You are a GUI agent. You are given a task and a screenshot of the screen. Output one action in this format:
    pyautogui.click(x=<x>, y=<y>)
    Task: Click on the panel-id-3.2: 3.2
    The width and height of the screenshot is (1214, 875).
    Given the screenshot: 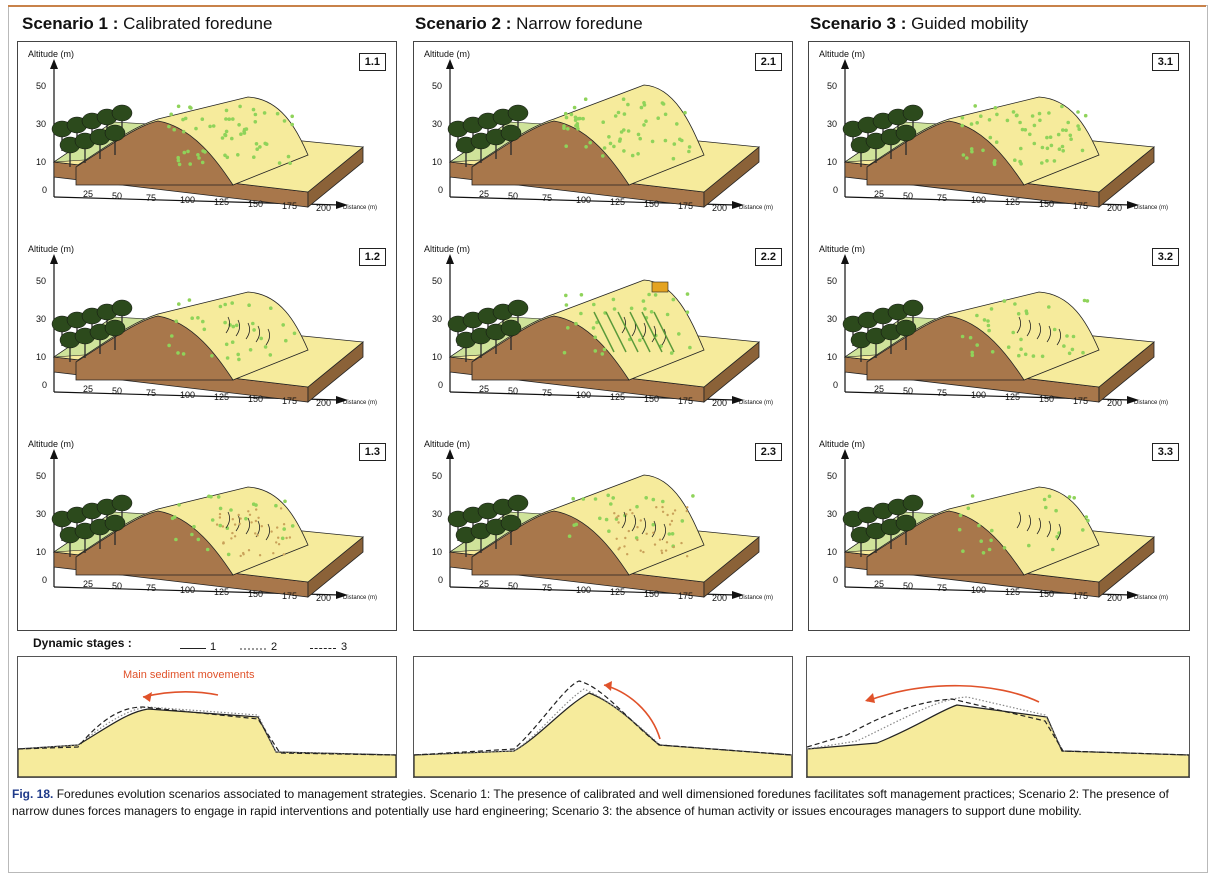 What is the action you would take?
    pyautogui.click(x=1165, y=257)
    